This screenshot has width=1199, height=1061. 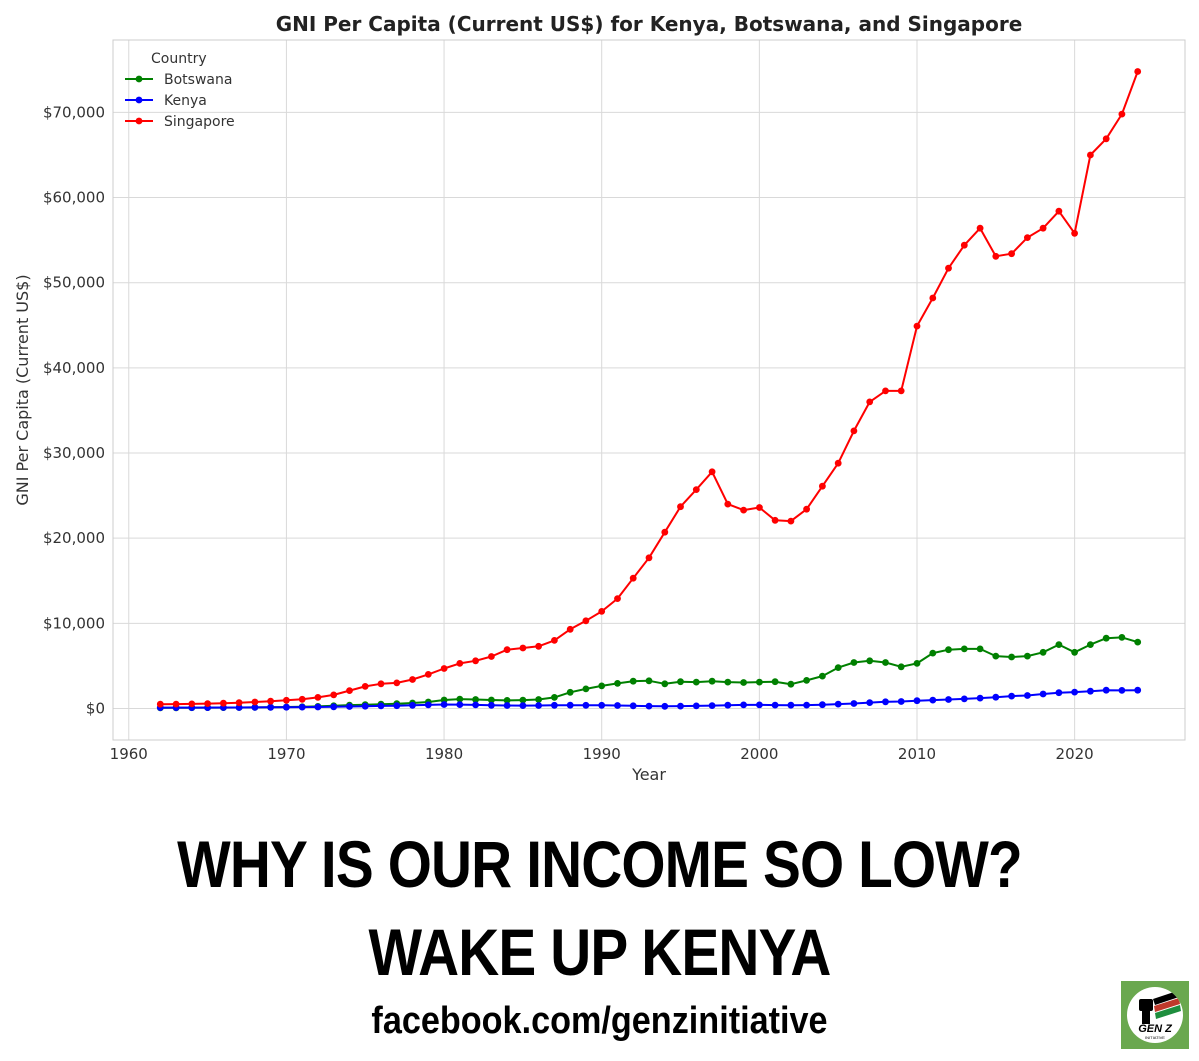 What do you see at coordinates (74, 623) in the screenshot?
I see `y-tick-label: $10,000` at bounding box center [74, 623].